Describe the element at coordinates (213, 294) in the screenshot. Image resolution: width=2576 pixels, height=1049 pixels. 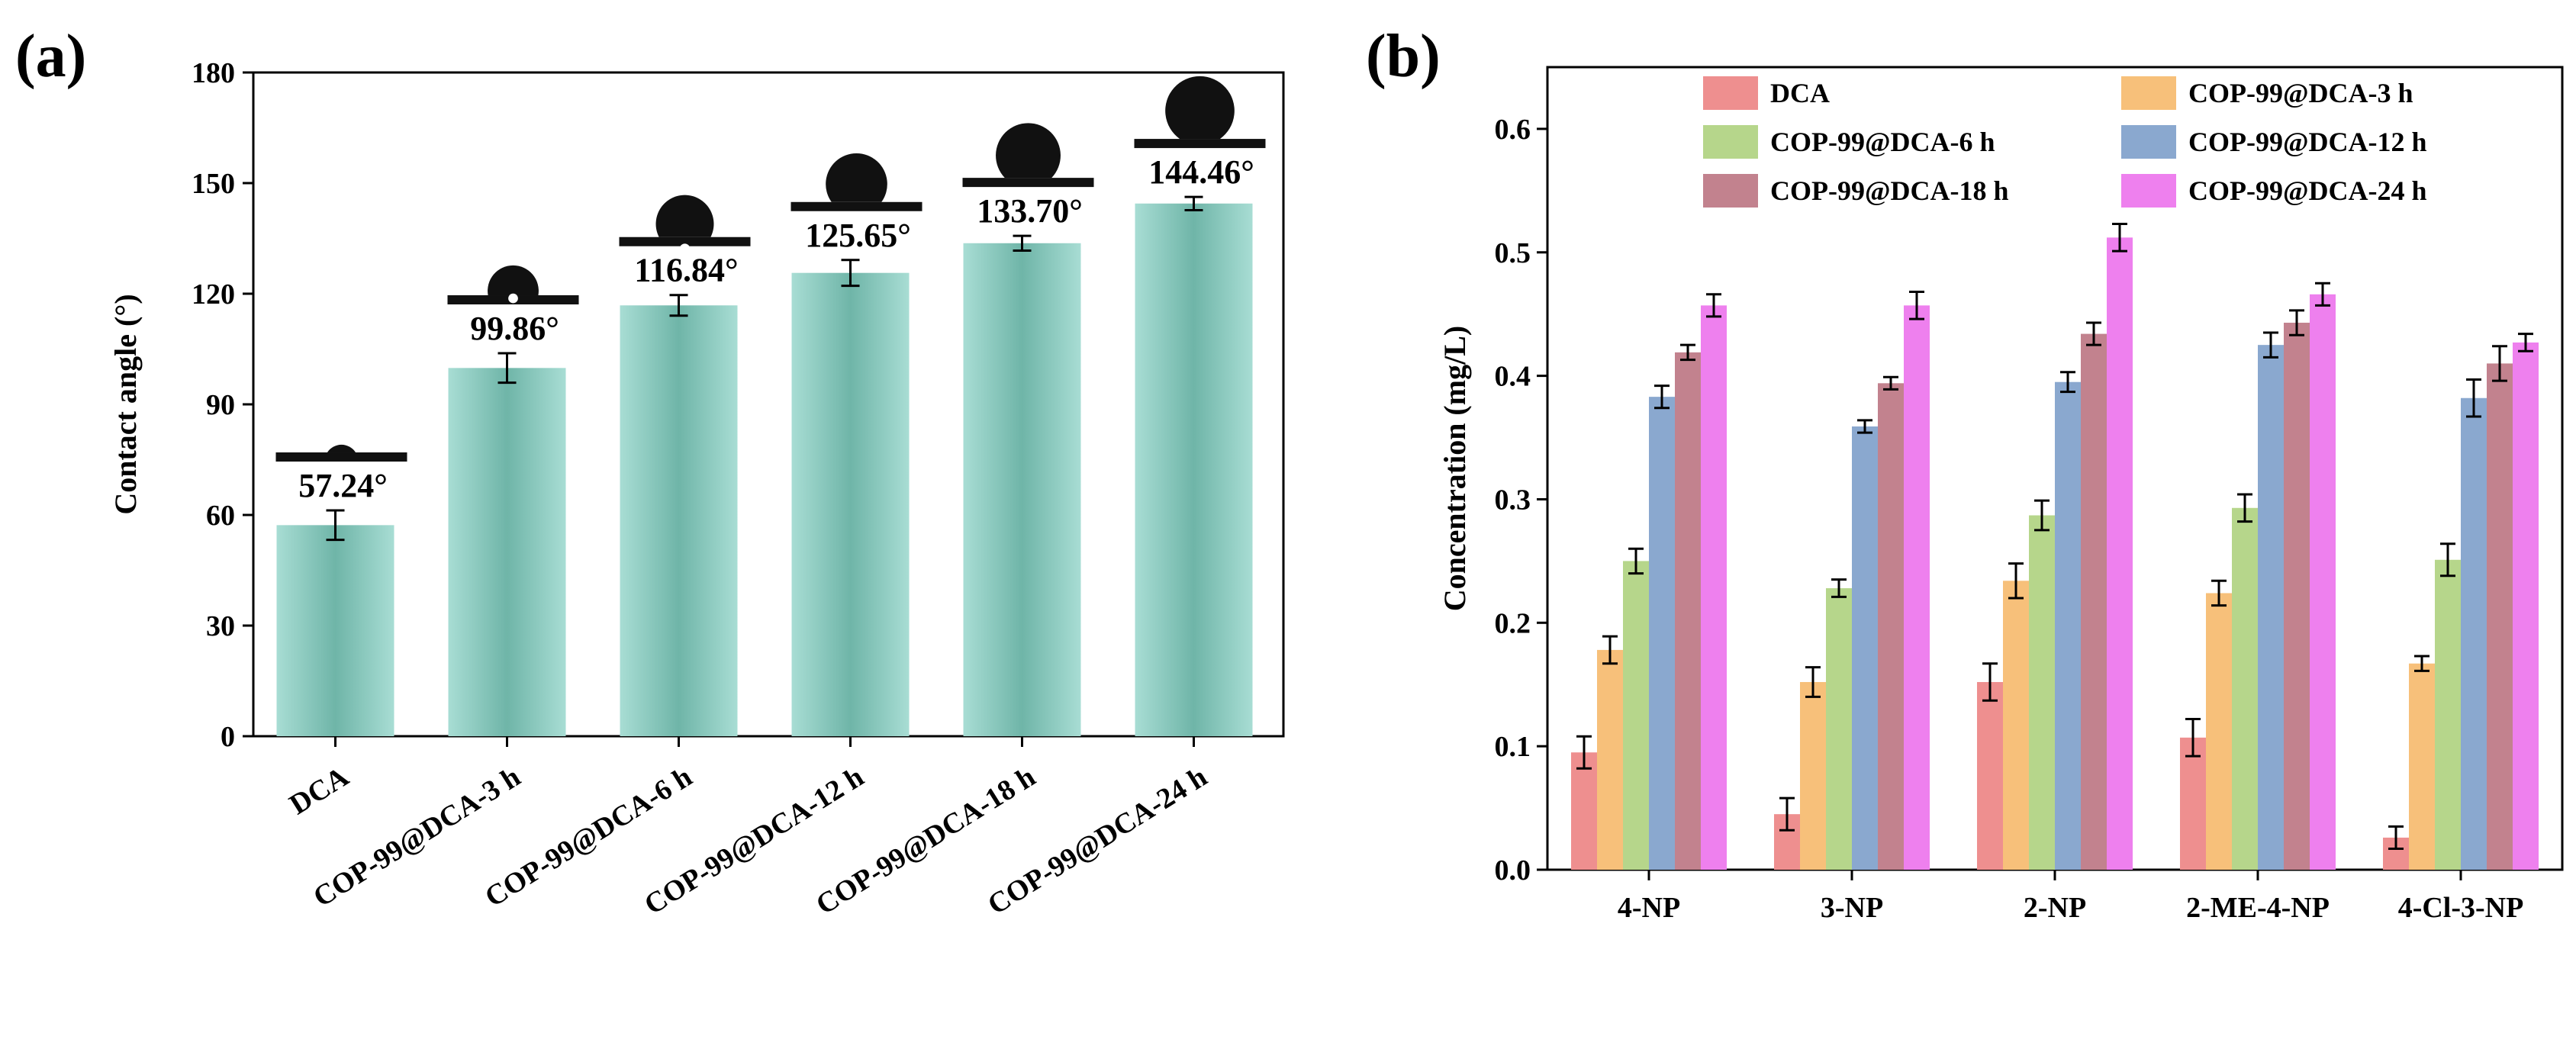
I see `y-tick-label-a: 120` at that location.